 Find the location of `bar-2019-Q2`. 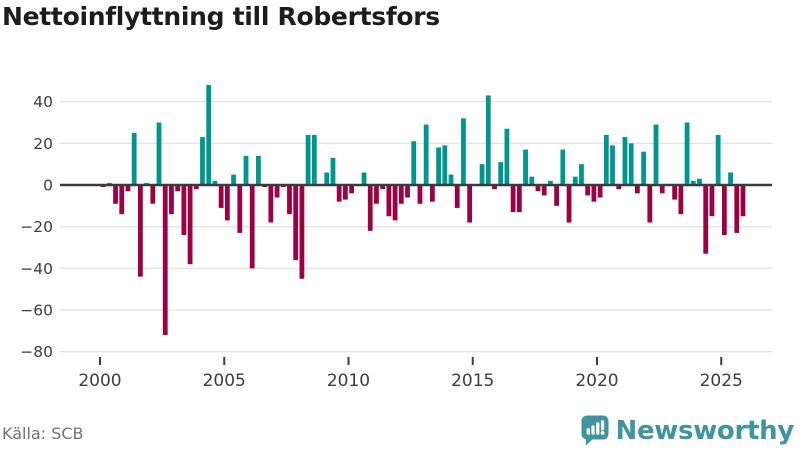

bar-2019-Q2 is located at coordinates (581, 174).